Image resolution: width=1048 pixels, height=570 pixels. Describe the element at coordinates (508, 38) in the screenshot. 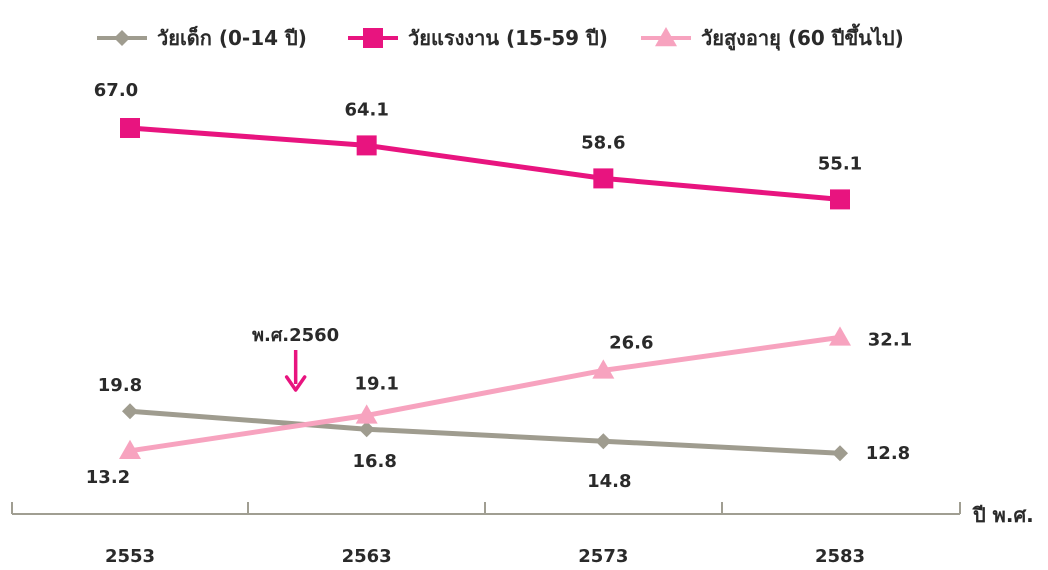

I see `legend-label-2: วัยแรงงาน (15-59 ปี)` at that location.